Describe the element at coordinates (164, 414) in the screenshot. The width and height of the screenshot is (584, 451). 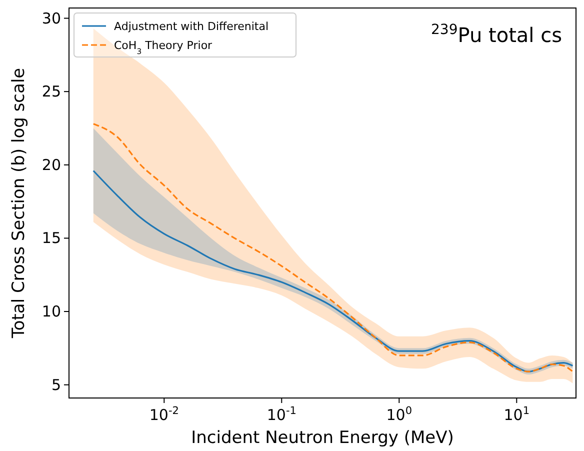
I see `x-tick-label: 10$^{-2}$` at that location.